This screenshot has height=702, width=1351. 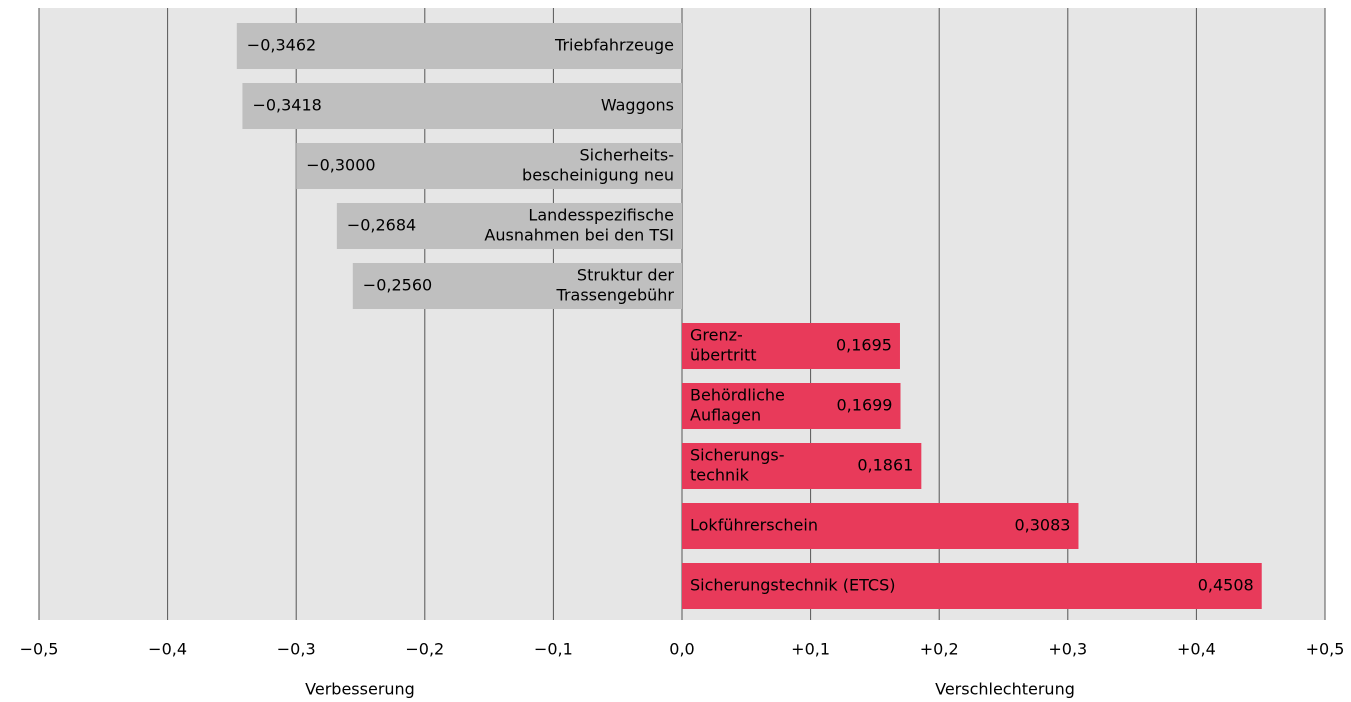 What do you see at coordinates (939, 649) in the screenshot?
I see `x-tick-label: +0,2` at bounding box center [939, 649].